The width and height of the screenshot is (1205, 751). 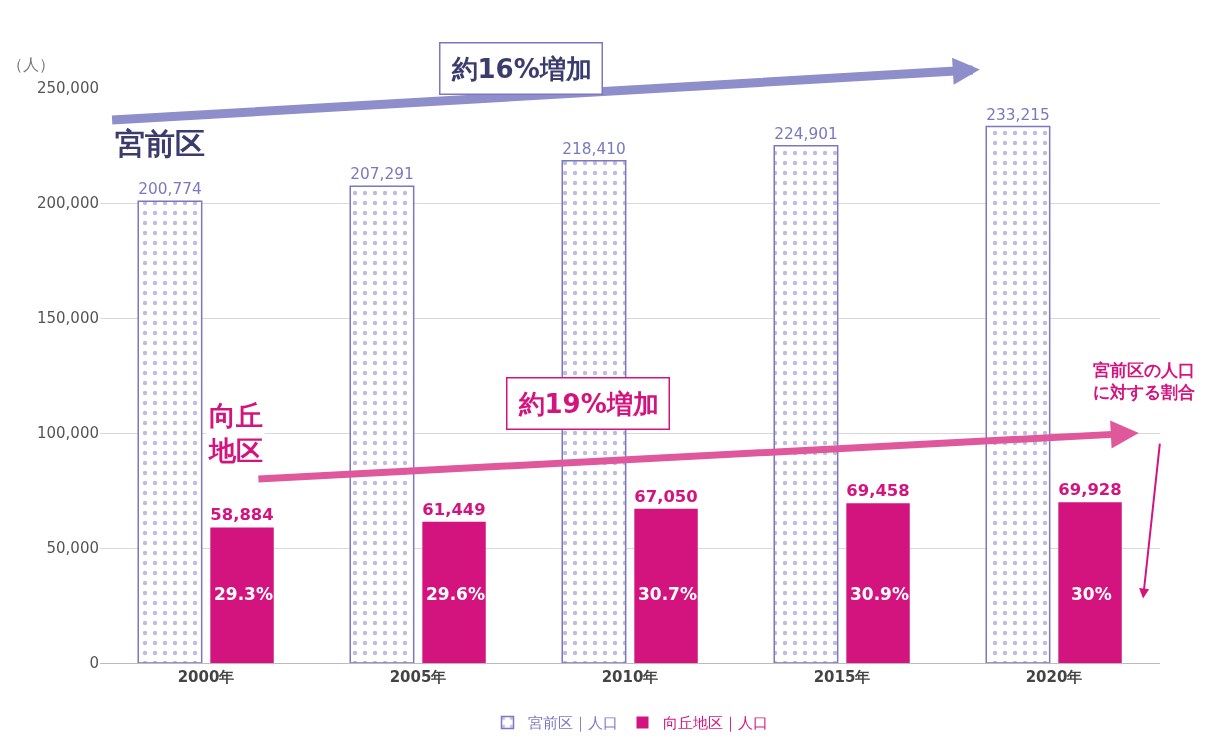 What do you see at coordinates (454, 509) in the screenshot?
I see `data-label: 61,449` at bounding box center [454, 509].